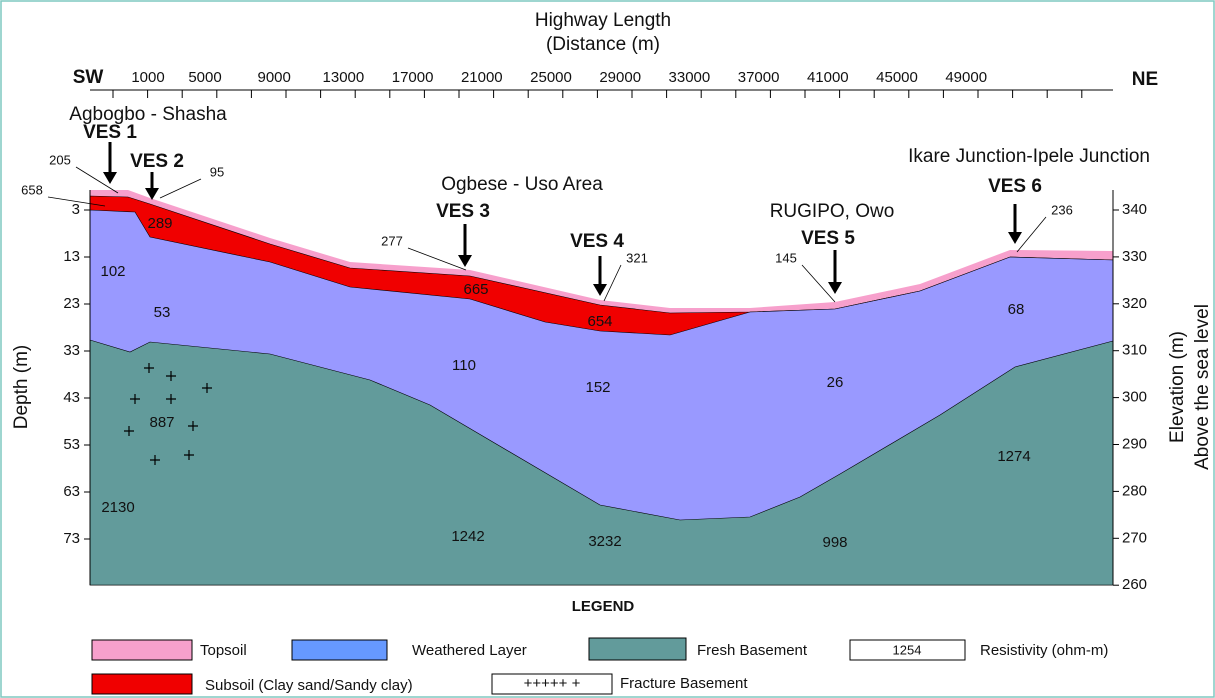  What do you see at coordinates (475, 289) in the screenshot?
I see `resistivity-label: 665` at bounding box center [475, 289].